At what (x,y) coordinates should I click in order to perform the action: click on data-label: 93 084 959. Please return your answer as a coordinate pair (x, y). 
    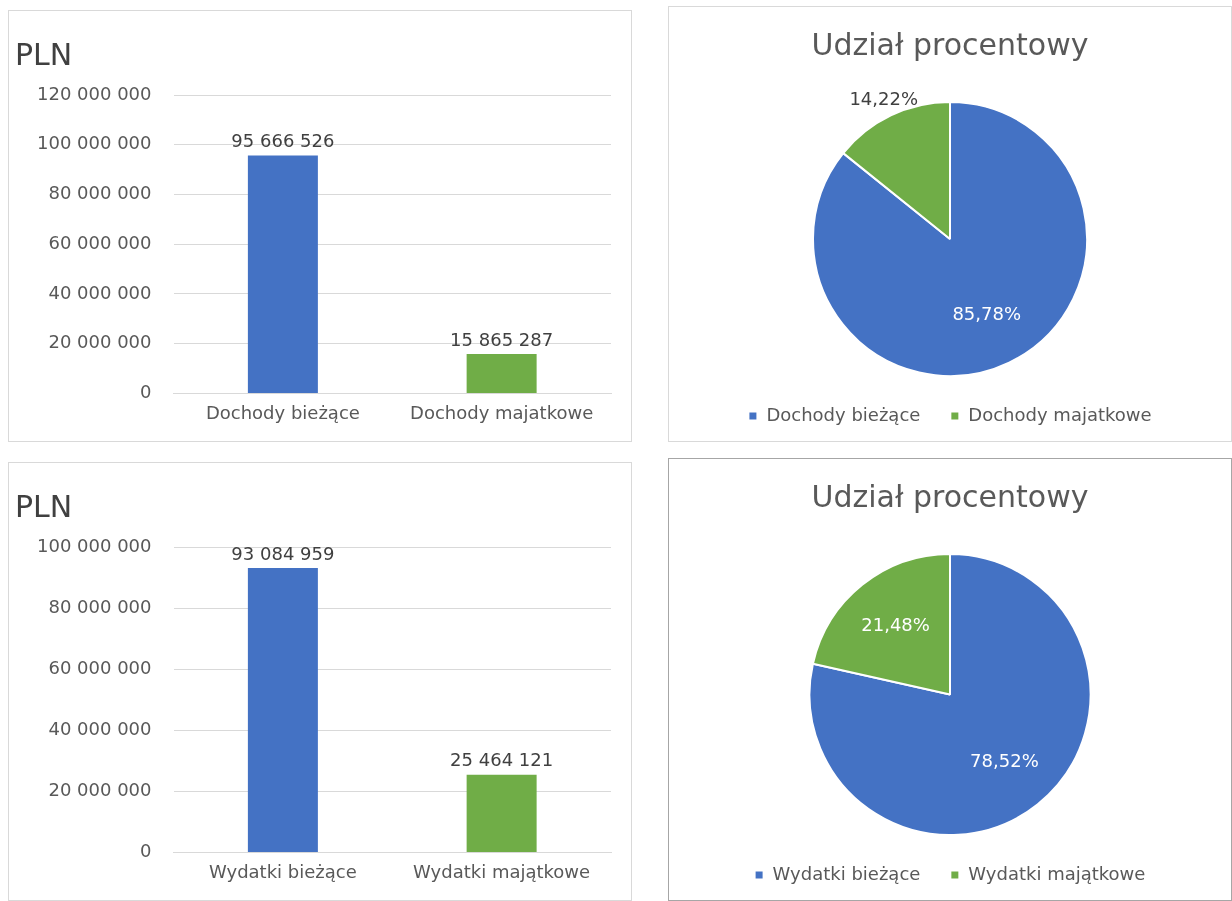
    Looking at the image, I should click on (283, 553).